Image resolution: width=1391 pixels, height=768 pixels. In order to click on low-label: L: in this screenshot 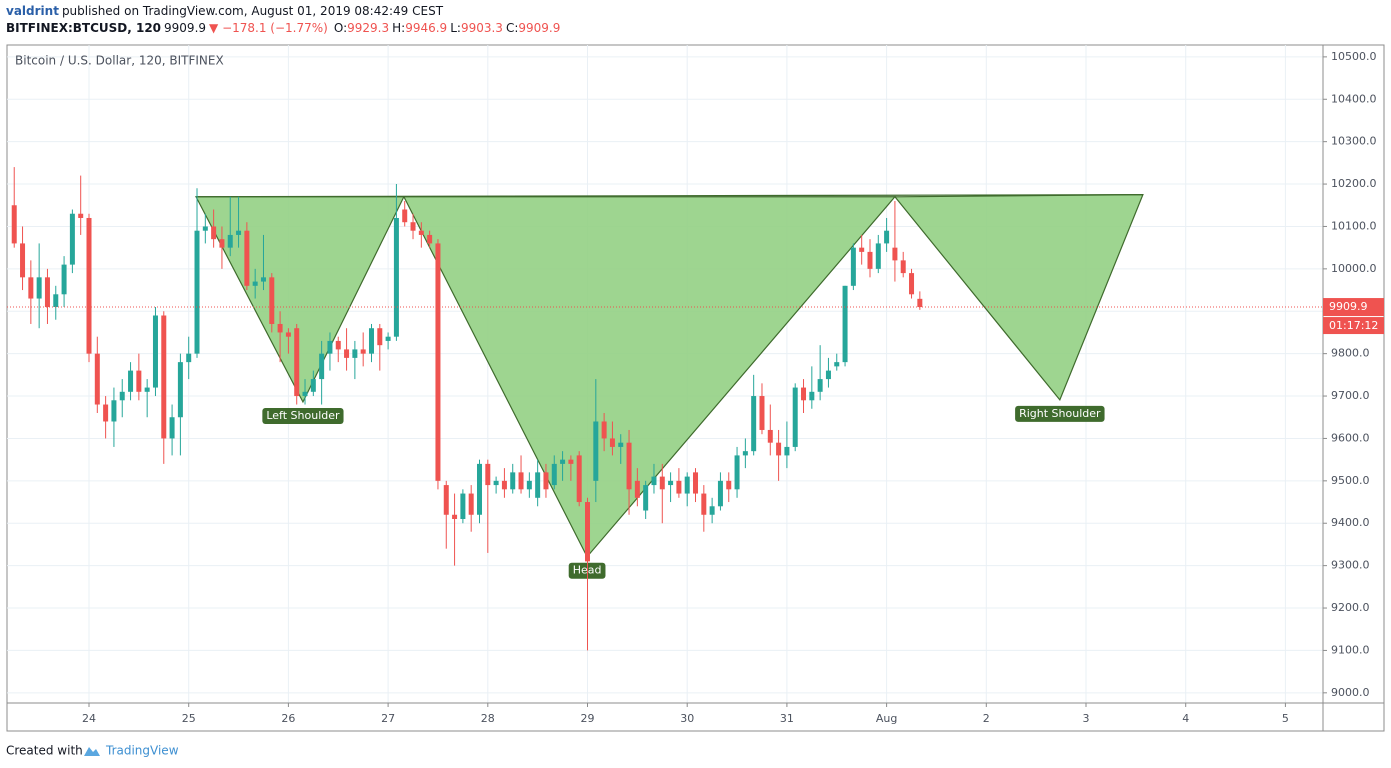, I will do `click(455, 28)`.